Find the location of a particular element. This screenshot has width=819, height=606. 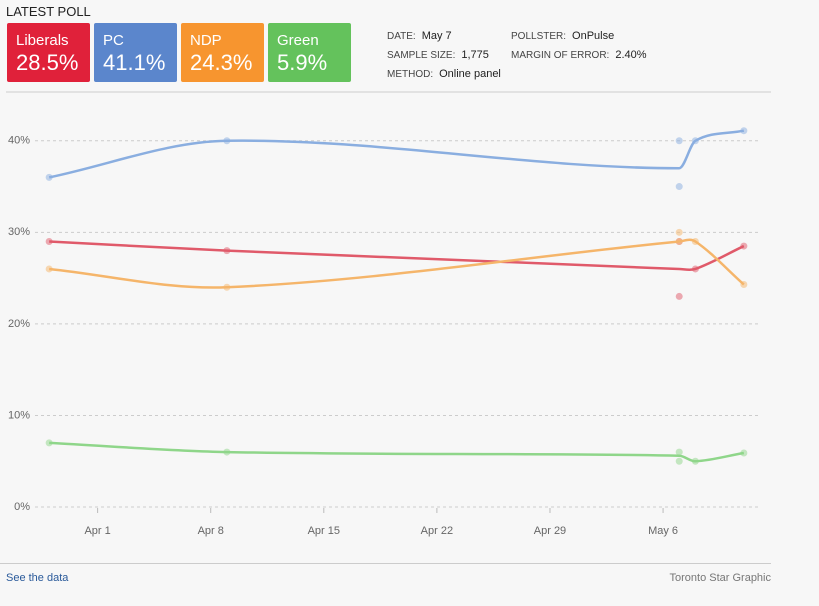

party-name: Green is located at coordinates (298, 40).